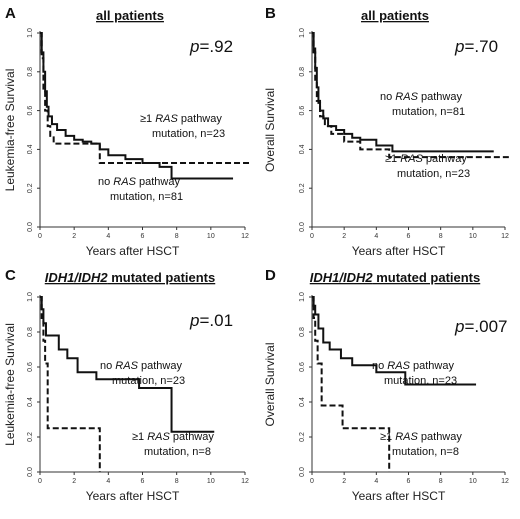  What do you see at coordinates (395, 277) in the screenshot?
I see `panel-title: IDH1/IDH2 mutated patients` at bounding box center [395, 277].